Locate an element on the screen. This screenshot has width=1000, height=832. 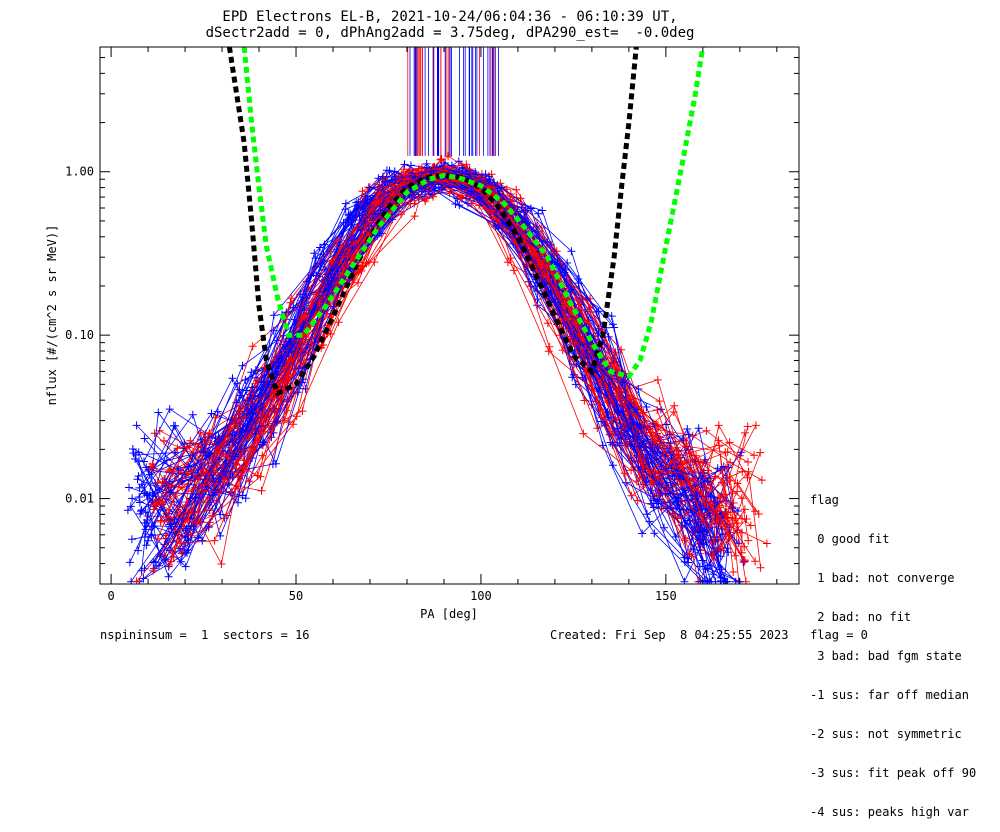
legend-item: -1 sus: far off median is located at coordinates (889, 695).